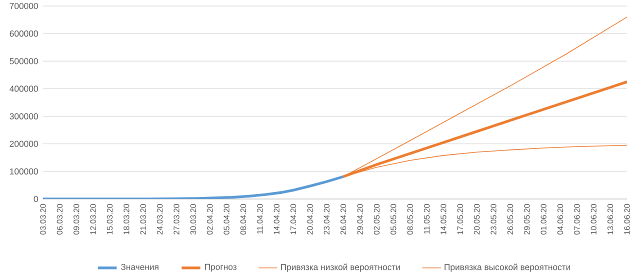 The height and width of the screenshot is (277, 640). I want to click on x-tick-label: 10.06.20, so click(593, 219).